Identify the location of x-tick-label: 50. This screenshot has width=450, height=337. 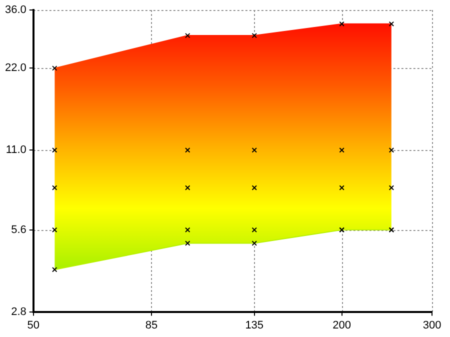
(33, 325).